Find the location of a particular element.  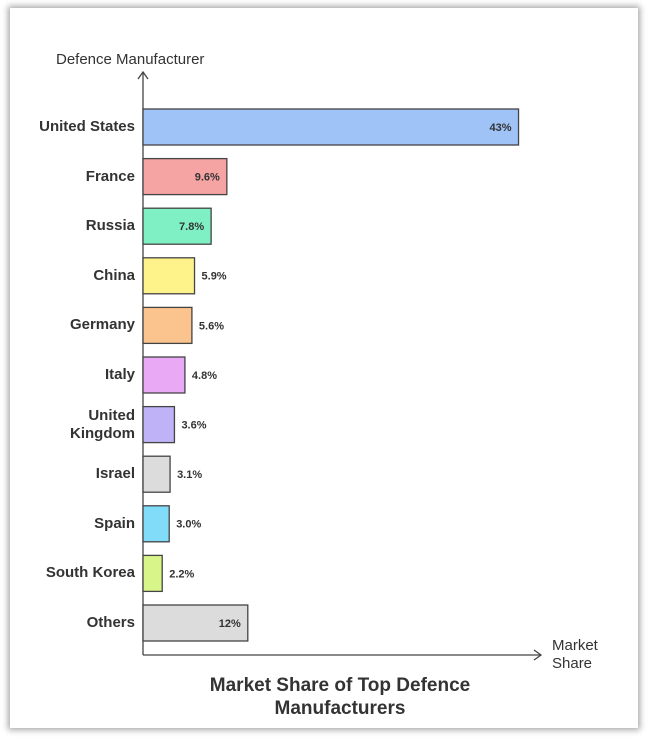

category-label: Others is located at coordinates (110, 622).